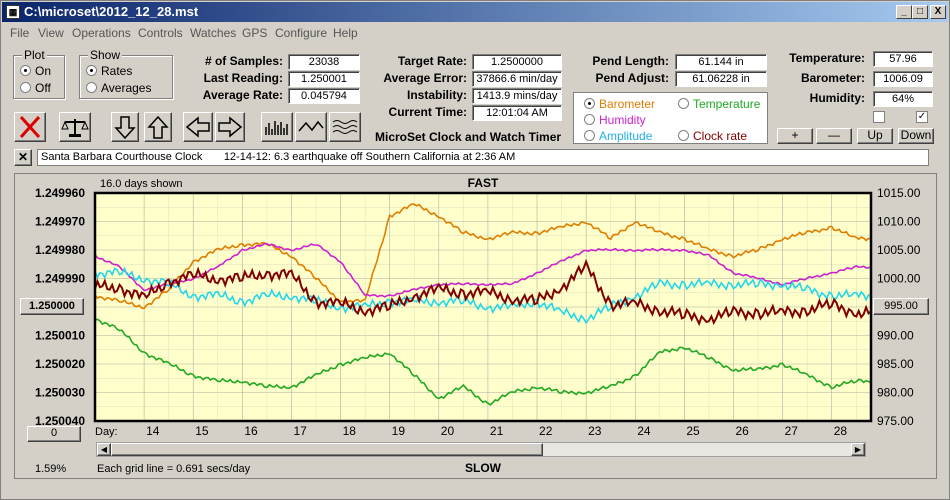 The image size is (950, 500). What do you see at coordinates (517, 96) in the screenshot?
I see `instability-field: 1413.9 mins/day` at bounding box center [517, 96].